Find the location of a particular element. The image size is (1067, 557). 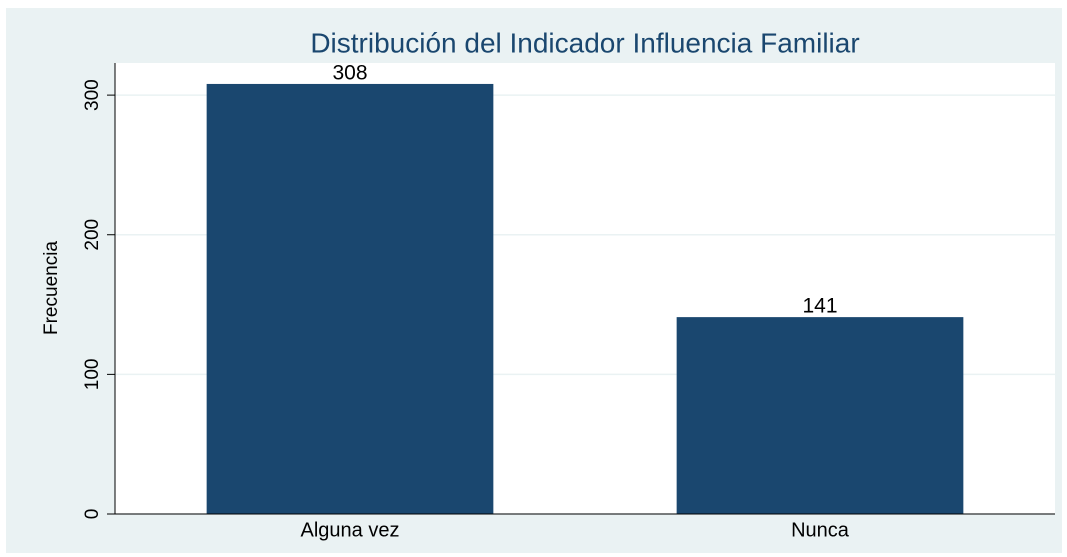

data-label: 141 is located at coordinates (819, 306).